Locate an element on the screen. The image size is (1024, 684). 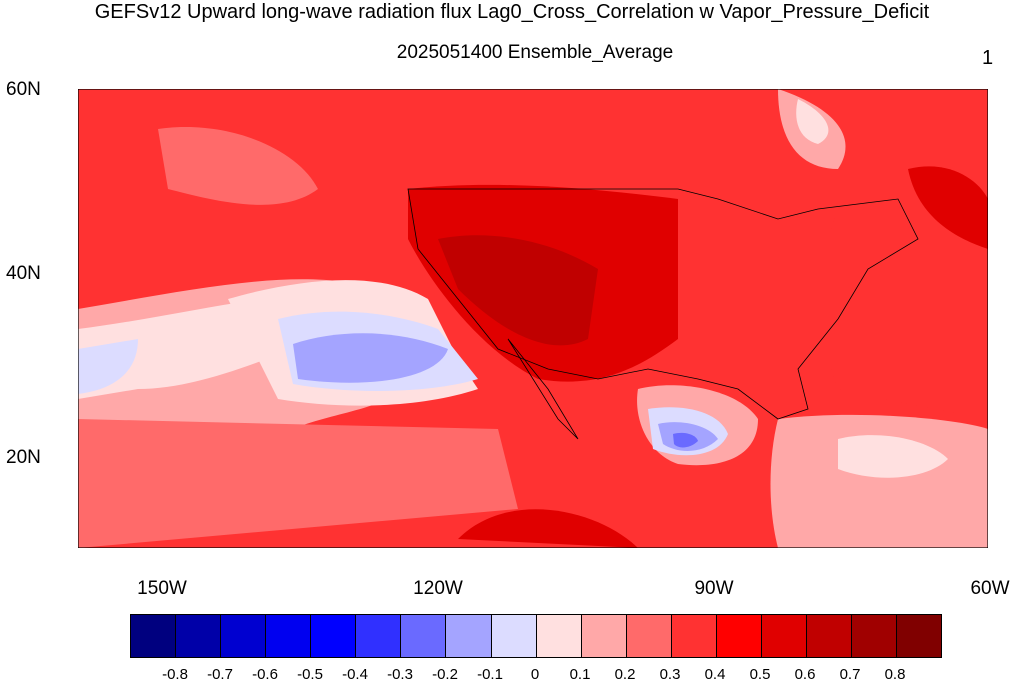
colorbar-label: 0.2 is located at coordinates (625, 674).